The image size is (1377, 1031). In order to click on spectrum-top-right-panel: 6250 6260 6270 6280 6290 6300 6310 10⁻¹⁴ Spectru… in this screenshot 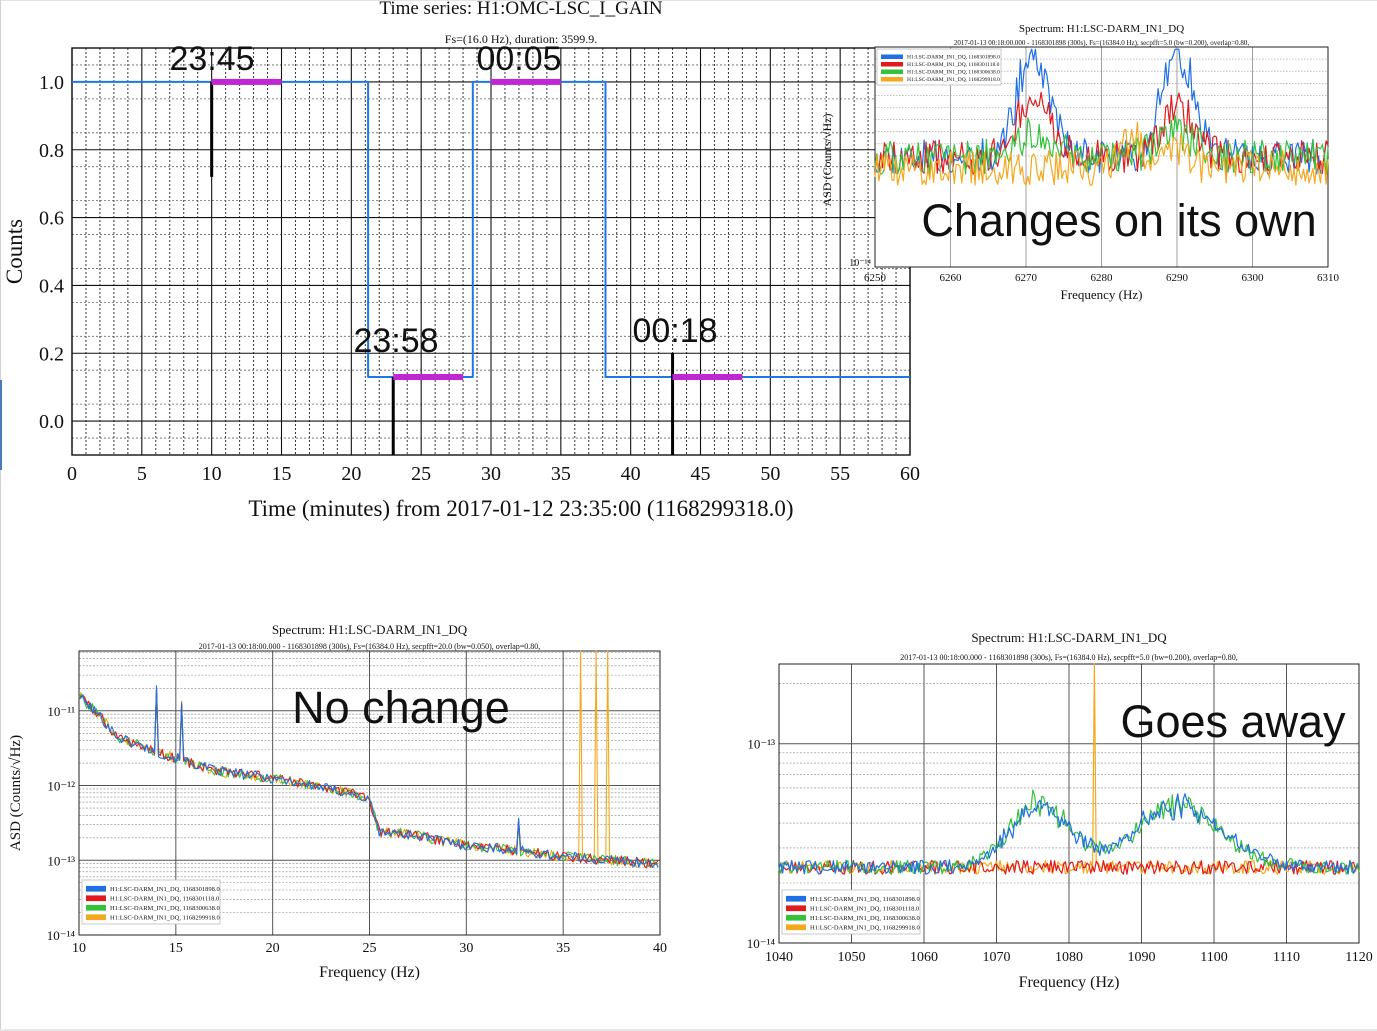, I will do `click(1080, 162)`.